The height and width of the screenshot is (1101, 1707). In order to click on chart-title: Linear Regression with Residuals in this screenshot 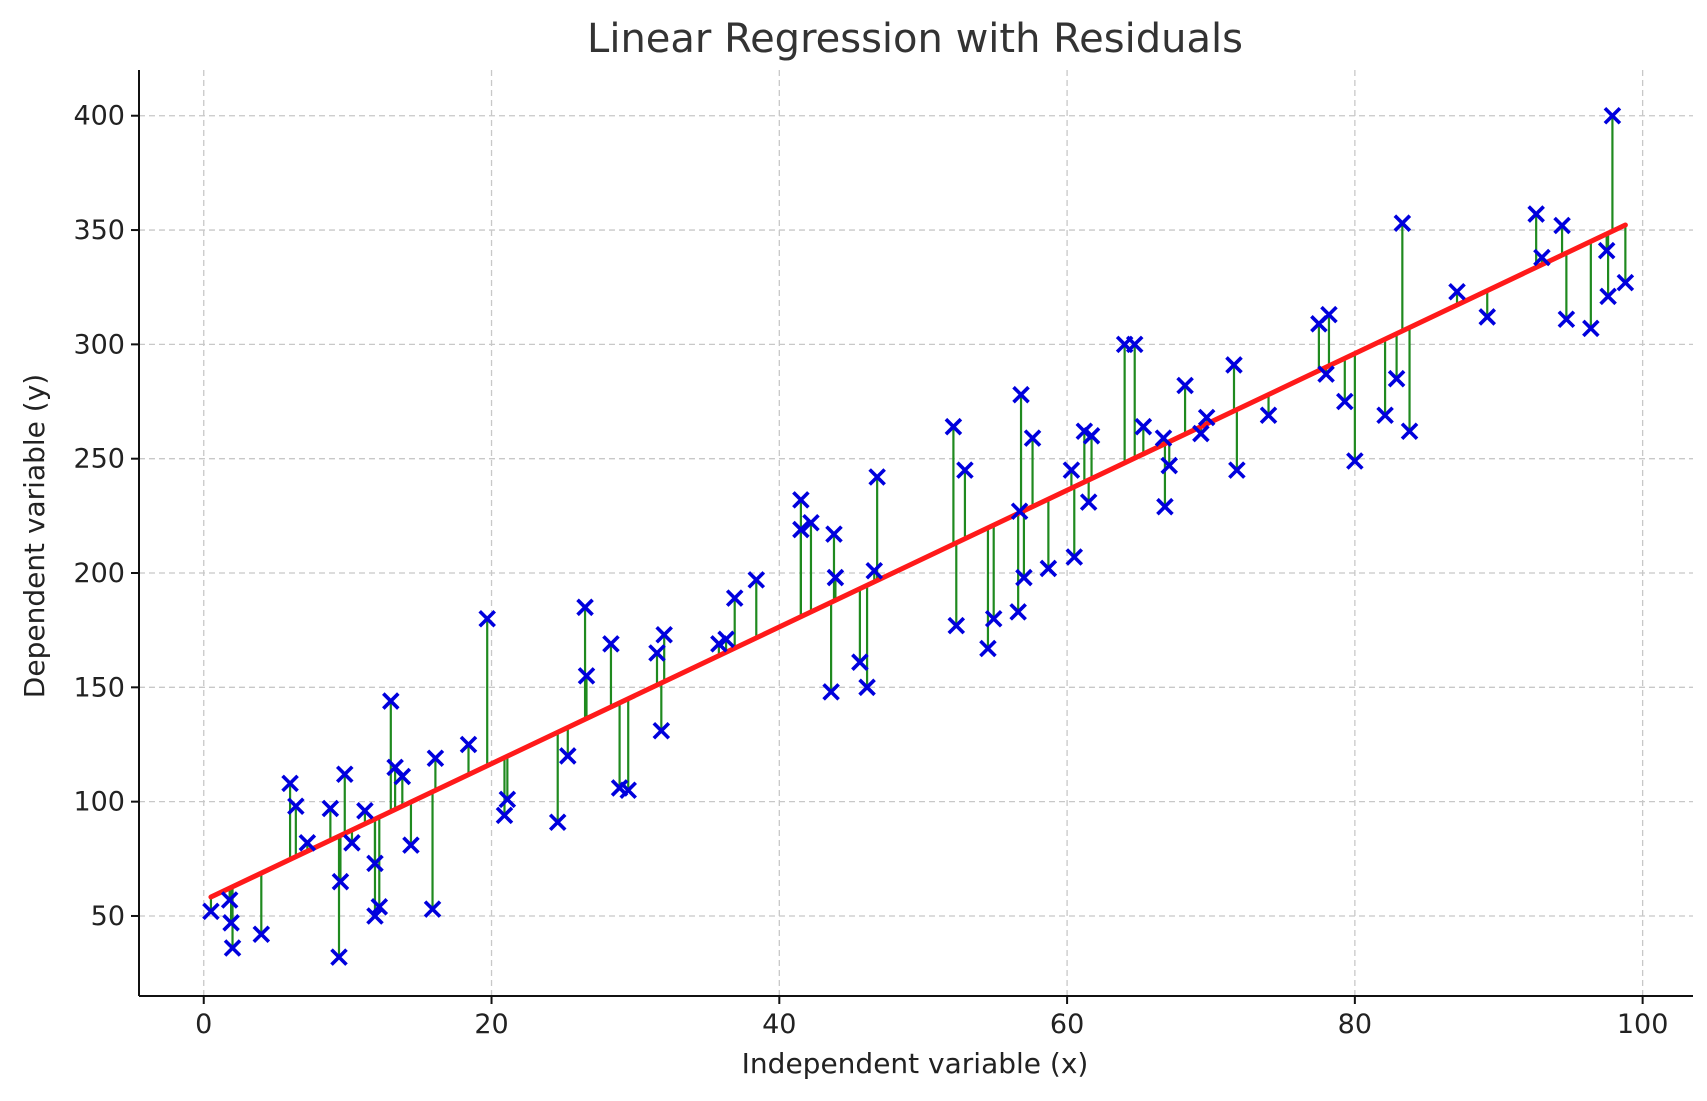, I will do `click(915, 39)`.